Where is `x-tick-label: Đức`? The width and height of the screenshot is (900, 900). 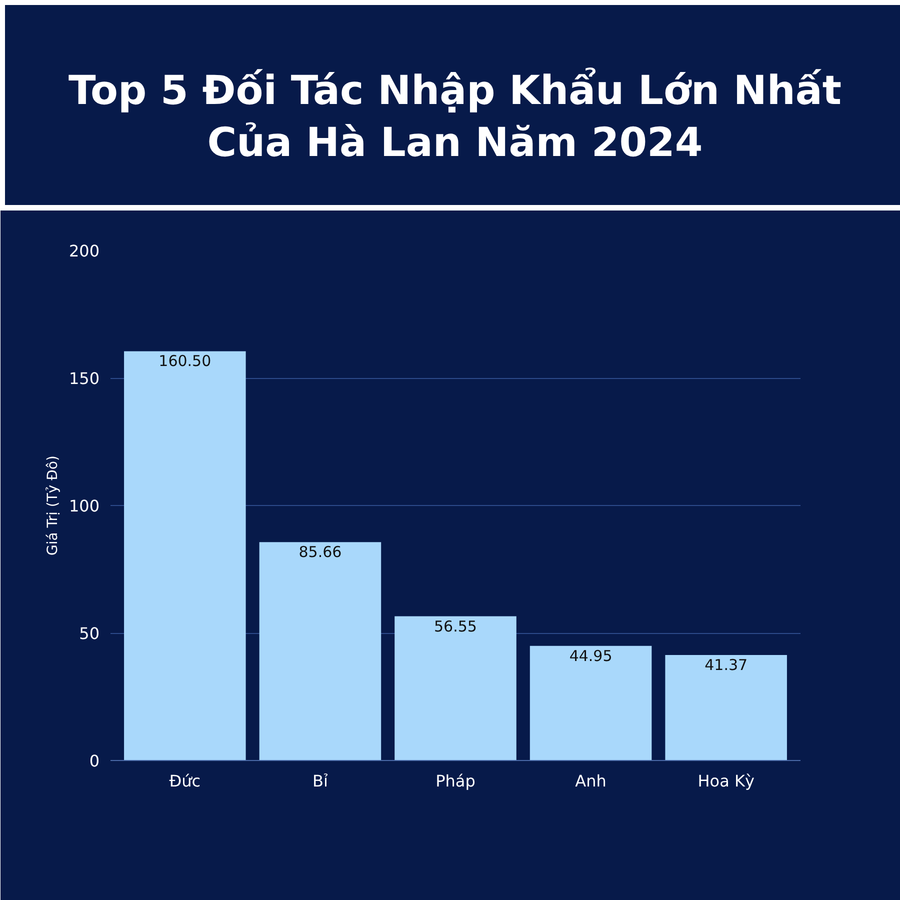 x-tick-label: Đức is located at coordinates (185, 781).